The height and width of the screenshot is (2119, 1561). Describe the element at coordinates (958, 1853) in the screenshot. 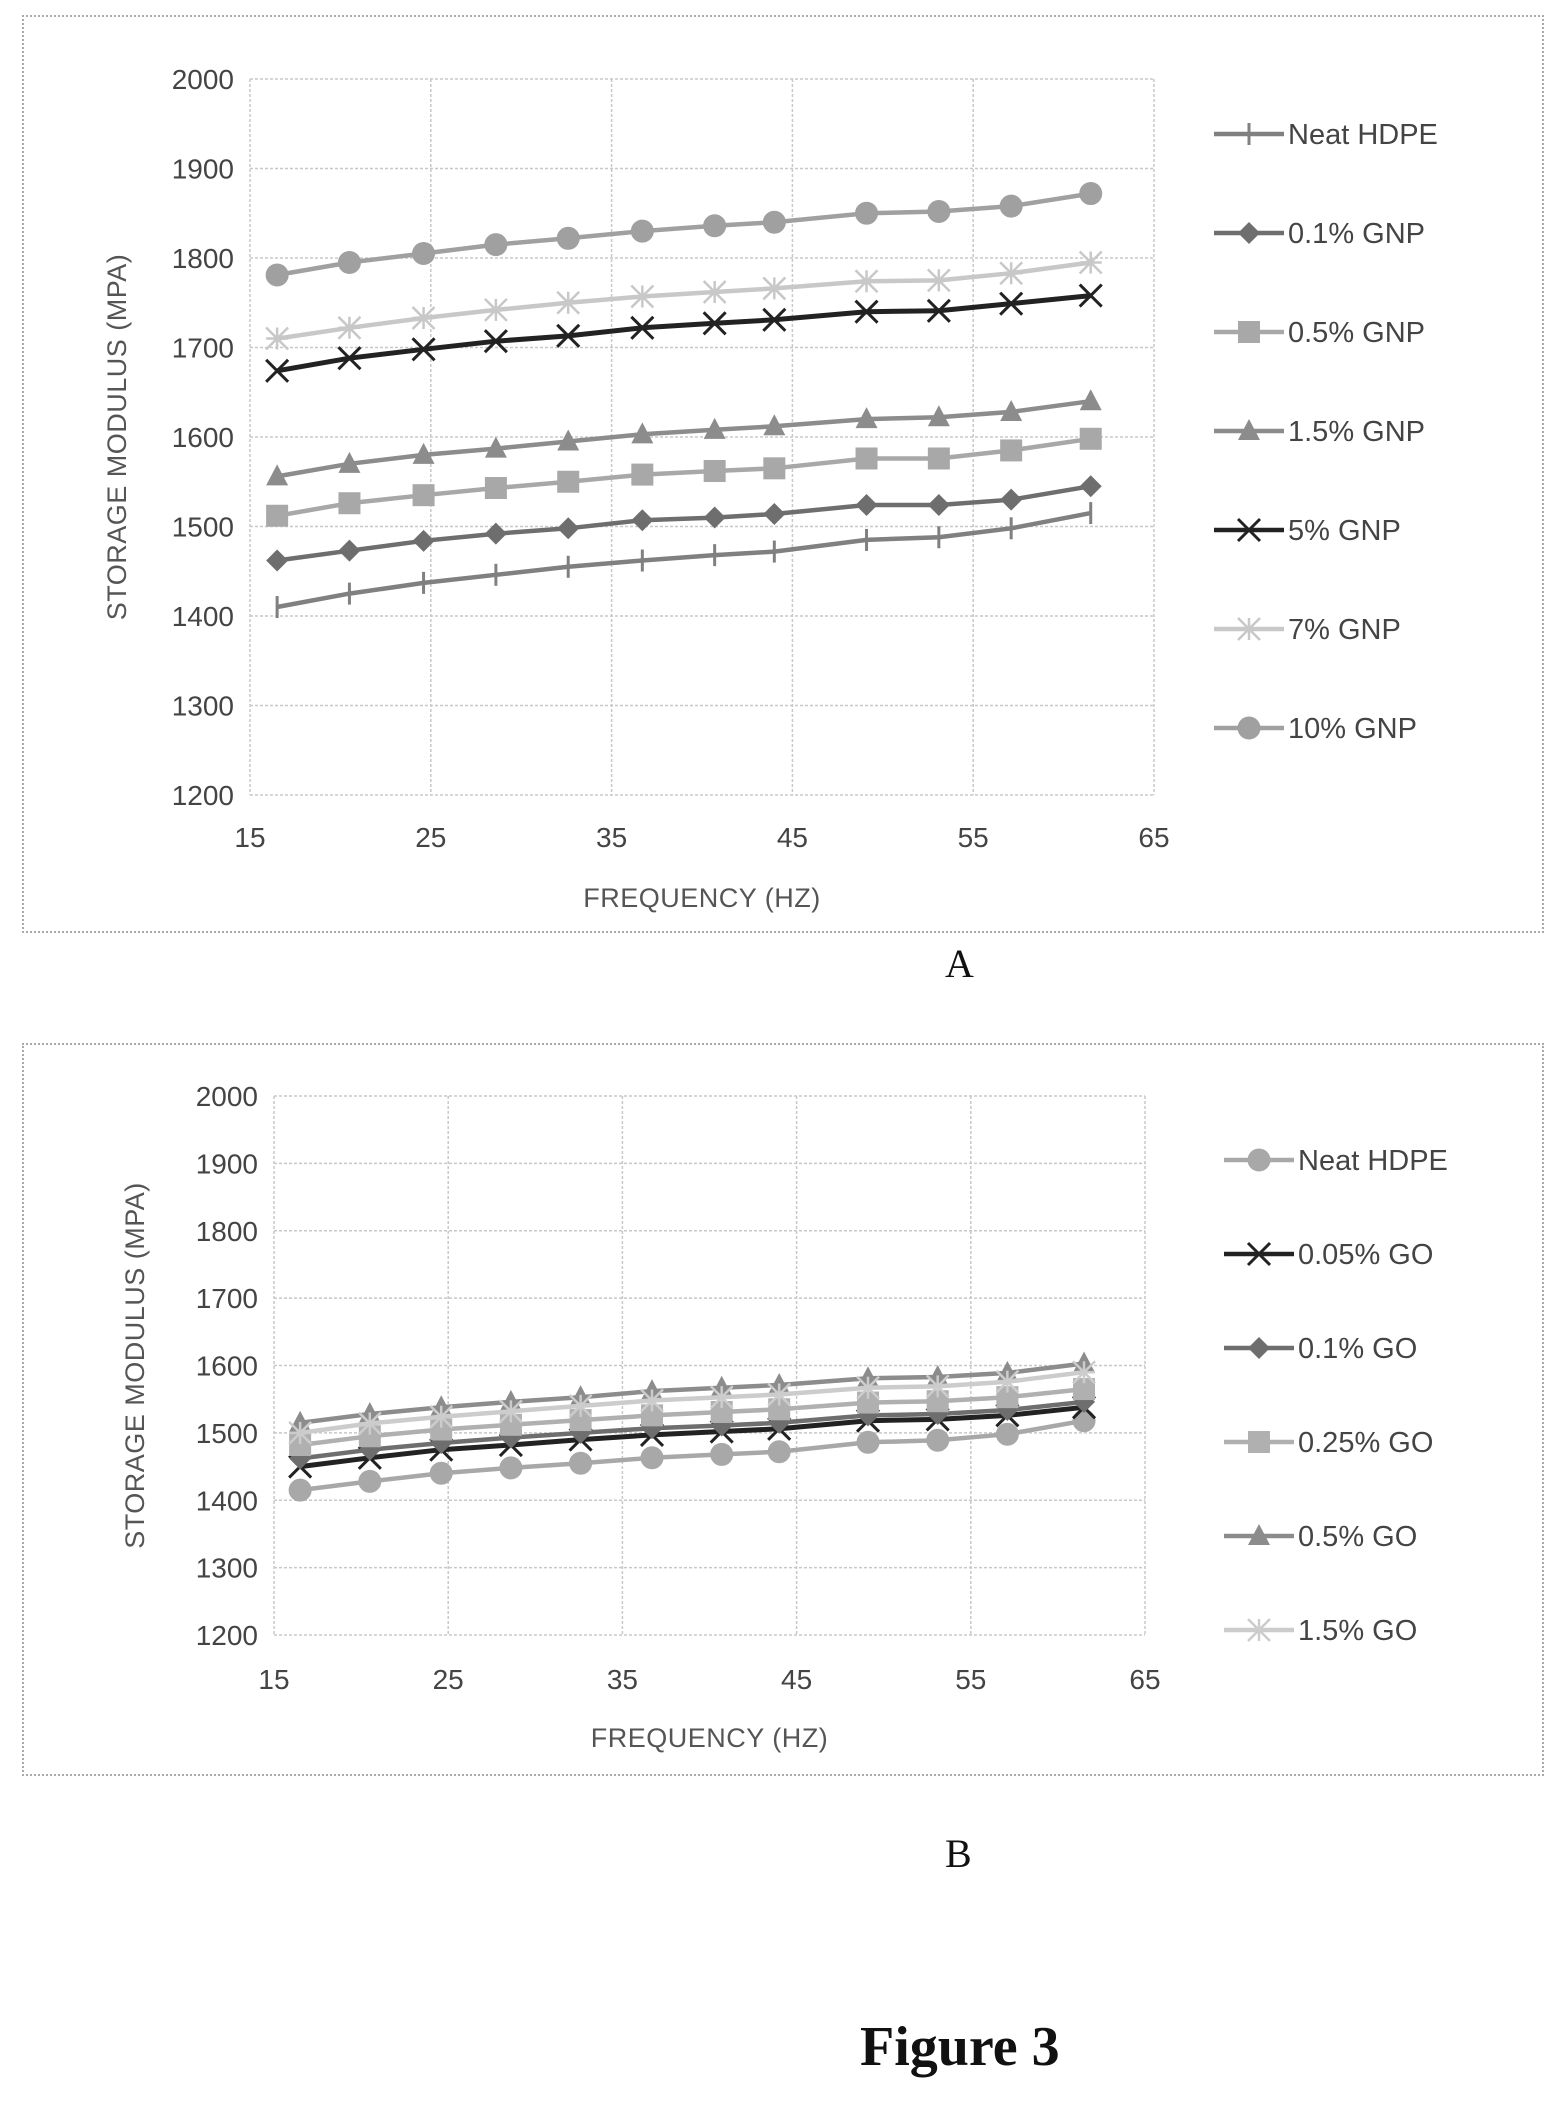

I see `panel-b-caption: B` at that location.